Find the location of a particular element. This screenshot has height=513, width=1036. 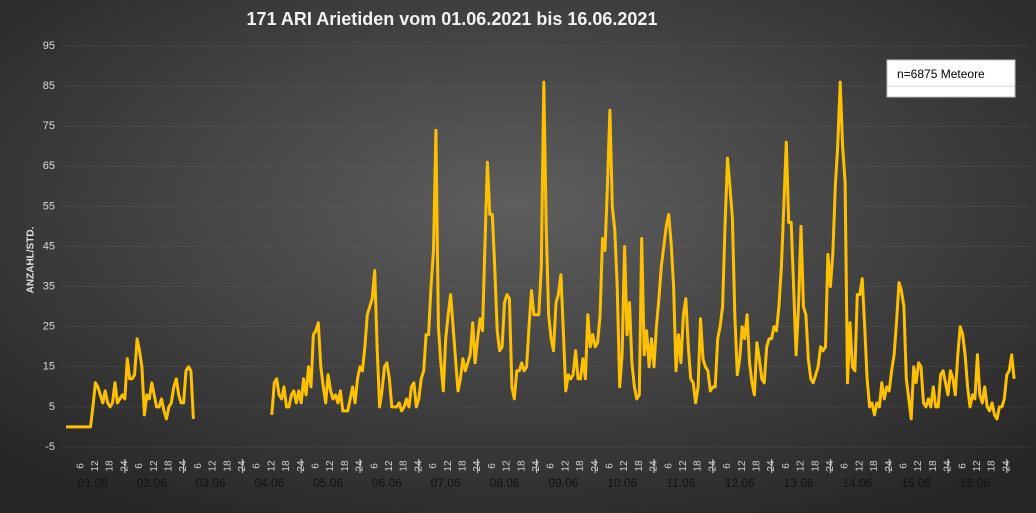

y-tick-label: 85 is located at coordinates (49, 86).